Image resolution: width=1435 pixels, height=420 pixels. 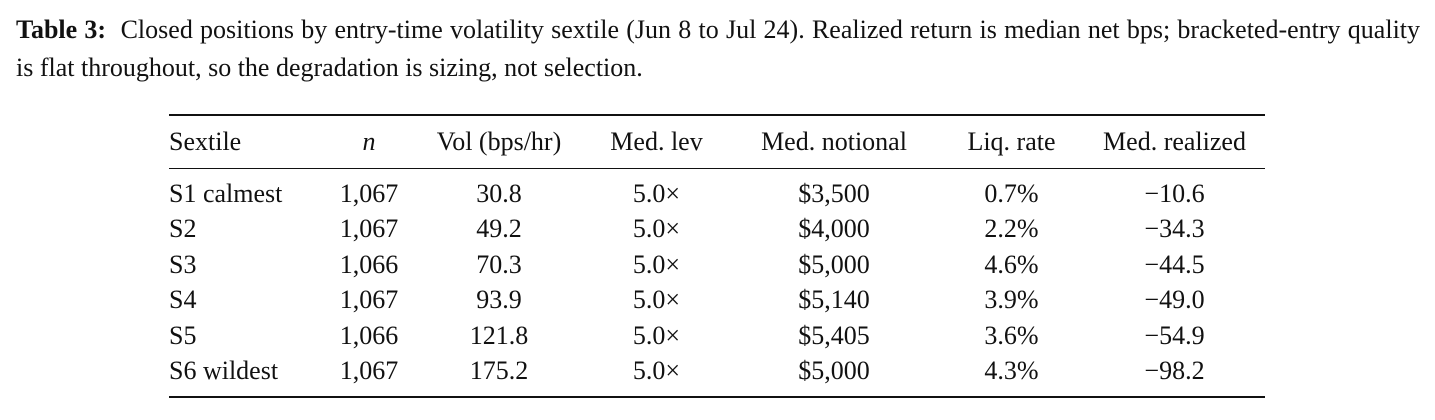 What do you see at coordinates (1174, 335) in the screenshot?
I see `cell-med-realized: −54.9` at bounding box center [1174, 335].